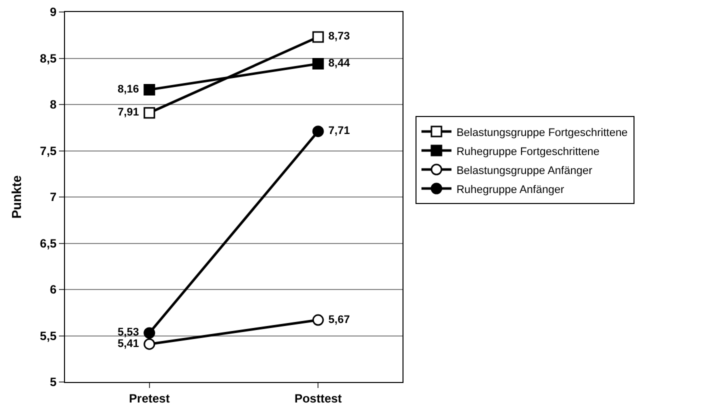 This screenshot has width=719, height=412. I want to click on legend-label: Ruhegruppe Anfänger, so click(510, 190).